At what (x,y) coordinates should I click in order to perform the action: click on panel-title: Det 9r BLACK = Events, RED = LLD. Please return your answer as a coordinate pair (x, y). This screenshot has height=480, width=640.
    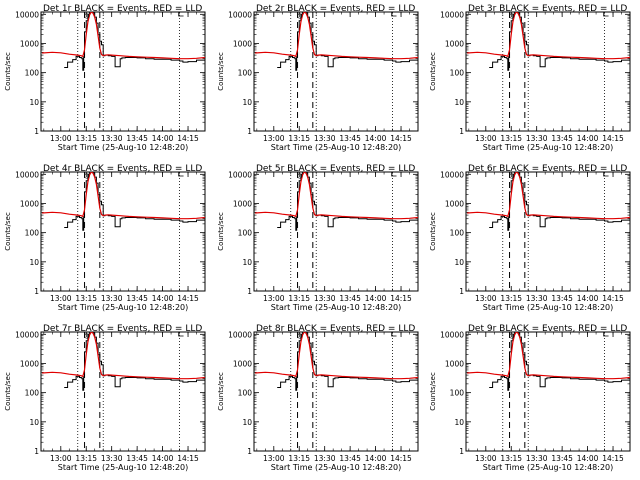
    Looking at the image, I should click on (547, 329).